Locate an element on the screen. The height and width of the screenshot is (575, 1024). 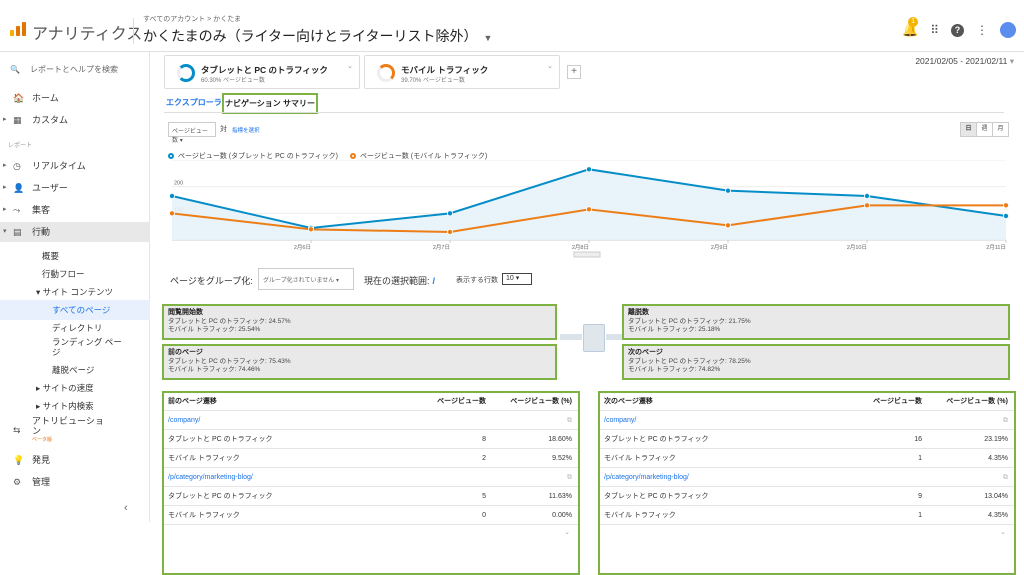
sidebar-item-exit-pages: 離脱ページ is located at coordinates (73, 370).